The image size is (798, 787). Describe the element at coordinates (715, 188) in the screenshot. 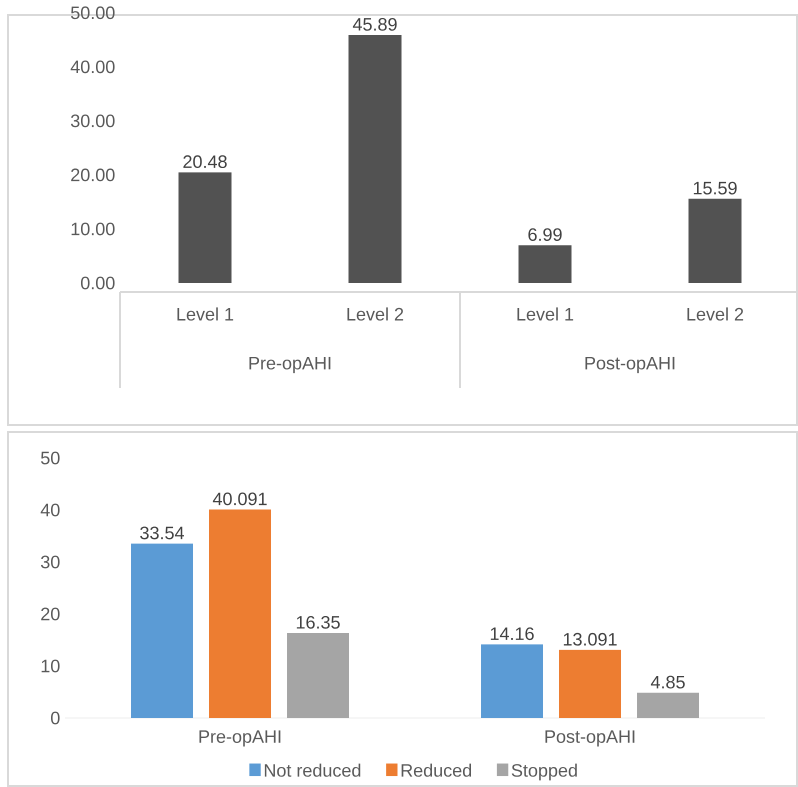

I see `data-label: 15.59` at that location.